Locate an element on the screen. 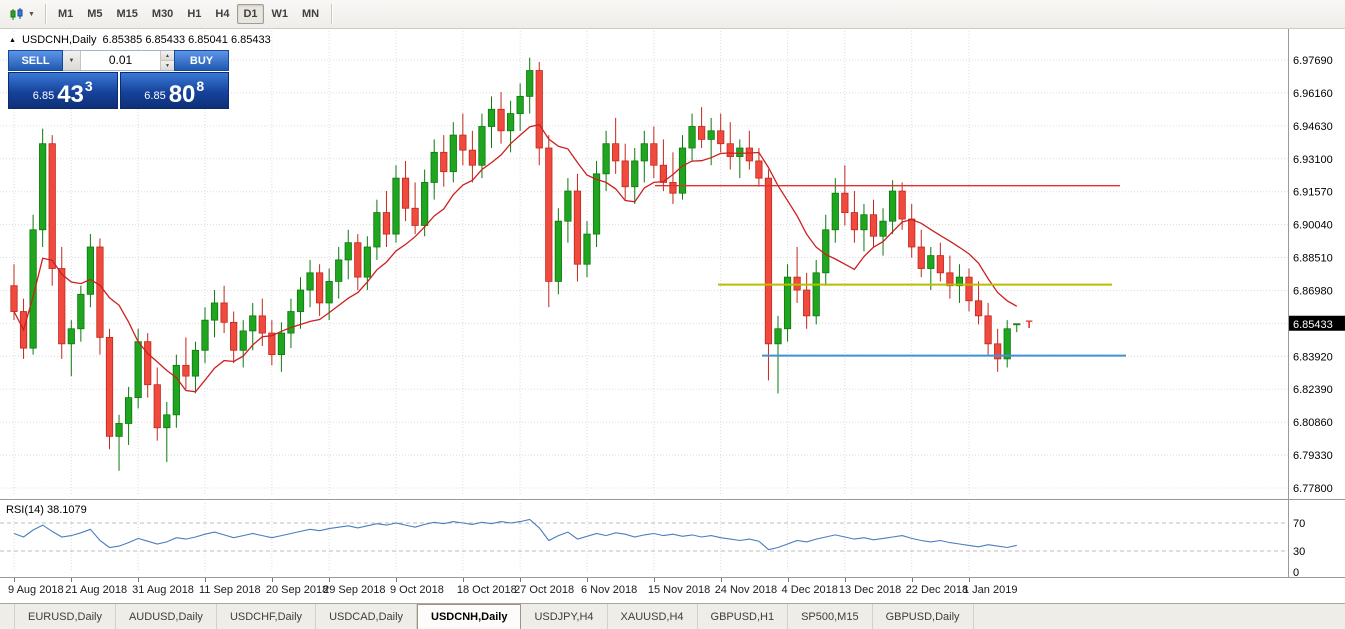 This screenshot has height=629, width=1345. rsi-indicator: RSI(14) 38.1079 is located at coordinates (644, 528).